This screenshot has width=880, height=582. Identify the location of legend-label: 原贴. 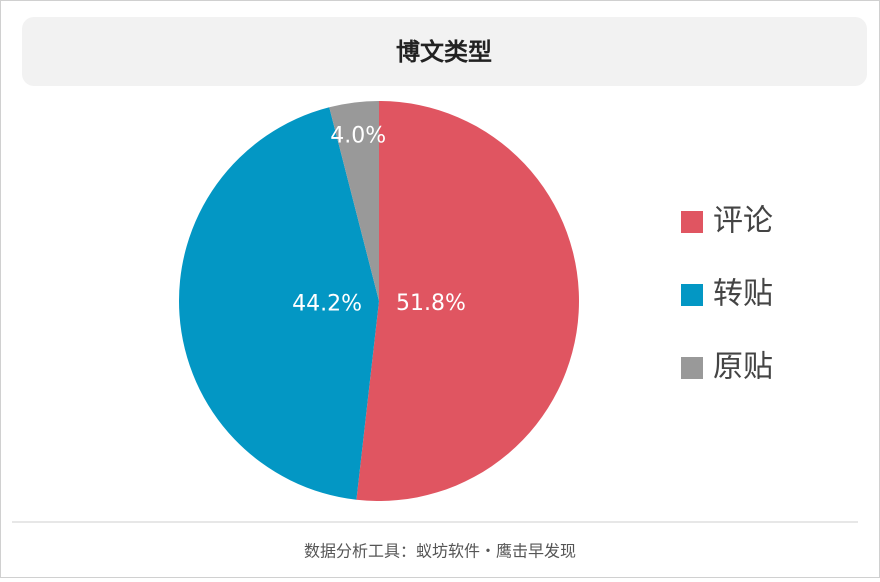
(743, 367).